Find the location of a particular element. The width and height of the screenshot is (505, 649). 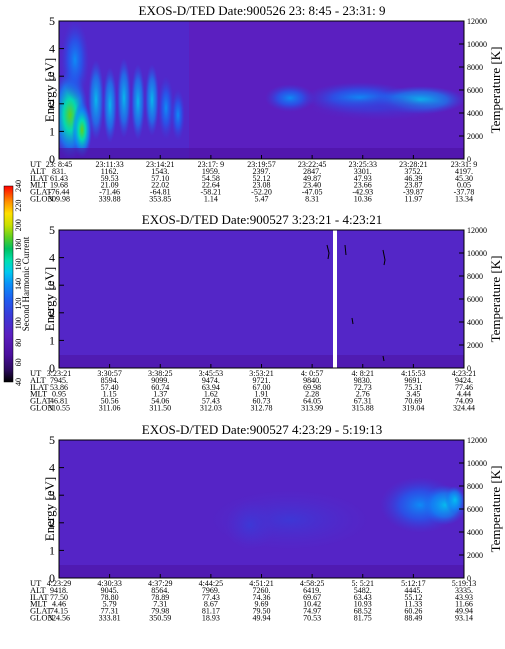

orbit-row-value: 4:58:25 is located at coordinates (312, 583).